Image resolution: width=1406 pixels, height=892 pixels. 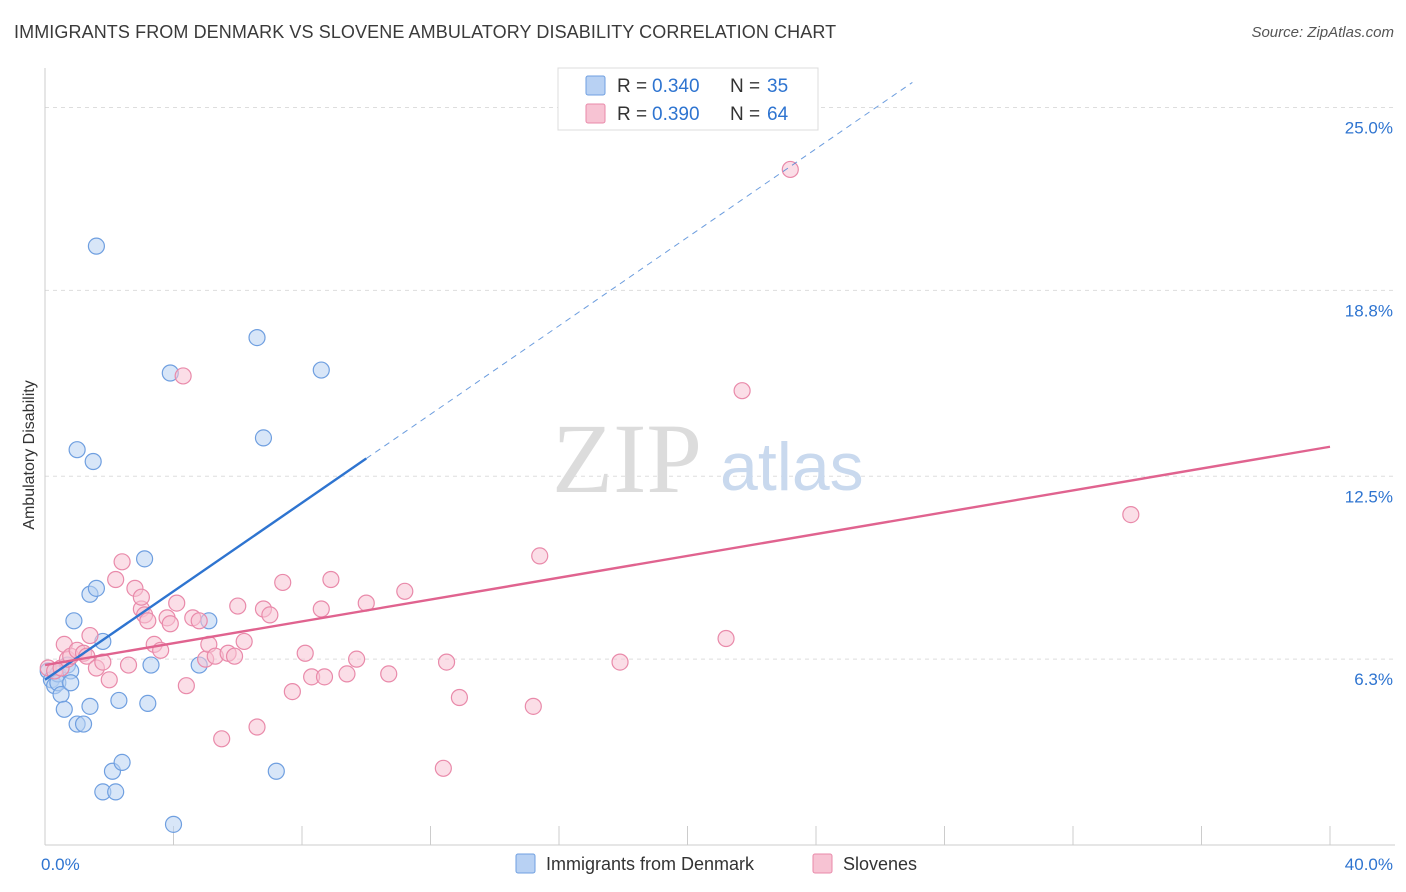 I want to click on series-legend: Immigrants from Denmark Slovenes, so click(x=716, y=863).